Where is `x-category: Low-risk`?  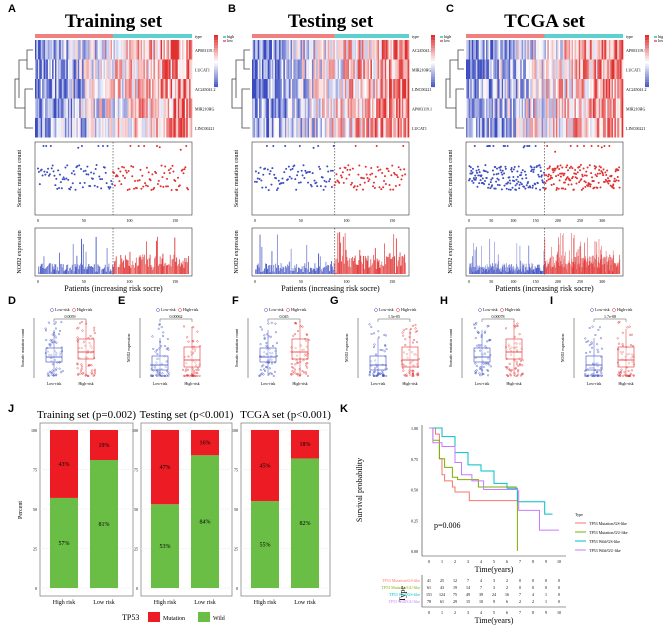
x-category: Low-risk is located at coordinates (482, 383).